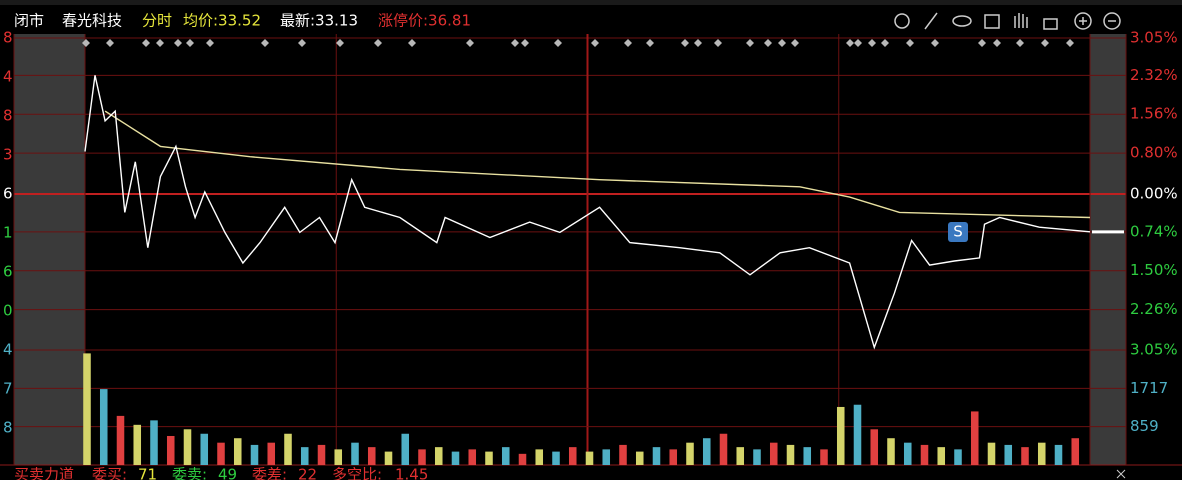 This screenshot has height=480, width=1182. Describe the element at coordinates (1083, 21) in the screenshot. I see `zoom-in-icon` at that location.